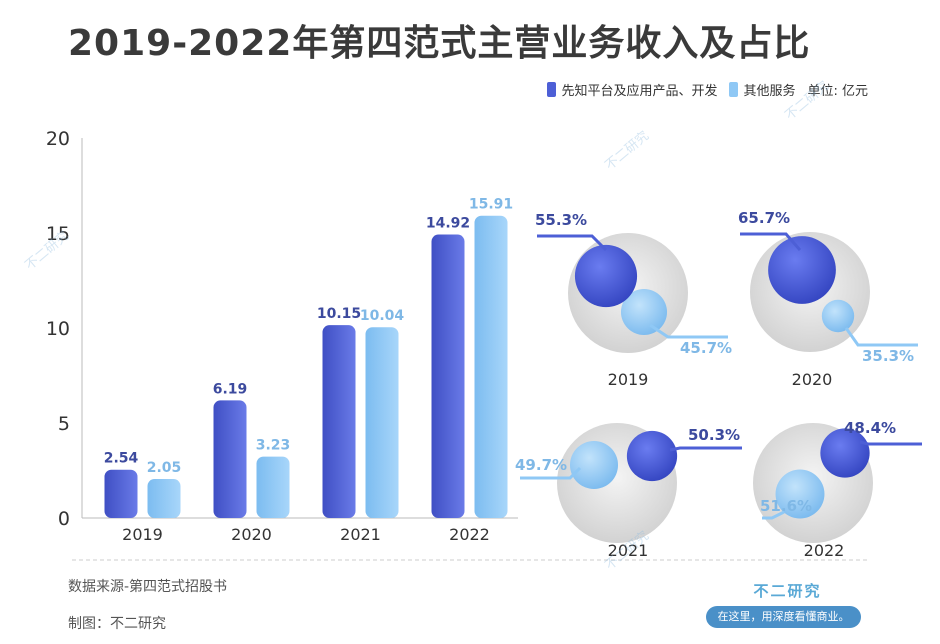  What do you see at coordinates (783, 617) in the screenshot?
I see `brand-tagline: 在这里，用深度看懂商业。` at bounding box center [783, 617].